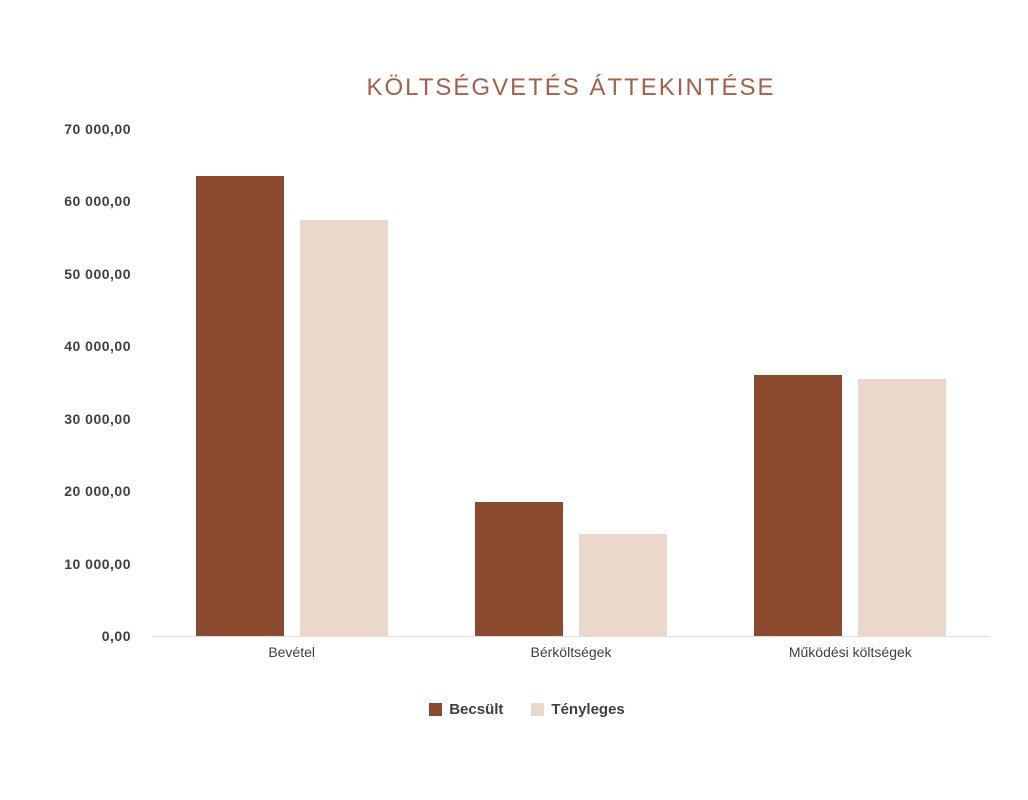 This screenshot has height=800, width=1028. Describe the element at coordinates (571, 87) in the screenshot. I see `chart-title: KÖLTSÉGVETÉS ÁTTEKINTÉSE` at that location.